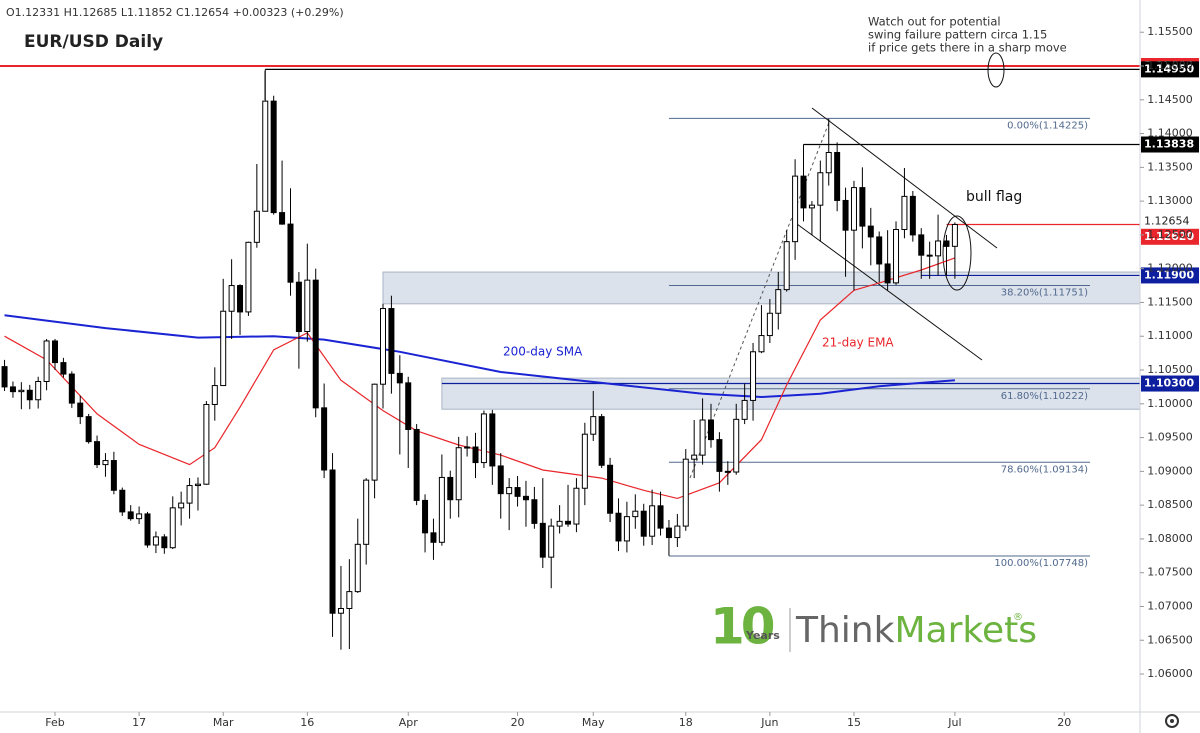  I want to click on y-tick-label: 1.10000, so click(1170, 403).